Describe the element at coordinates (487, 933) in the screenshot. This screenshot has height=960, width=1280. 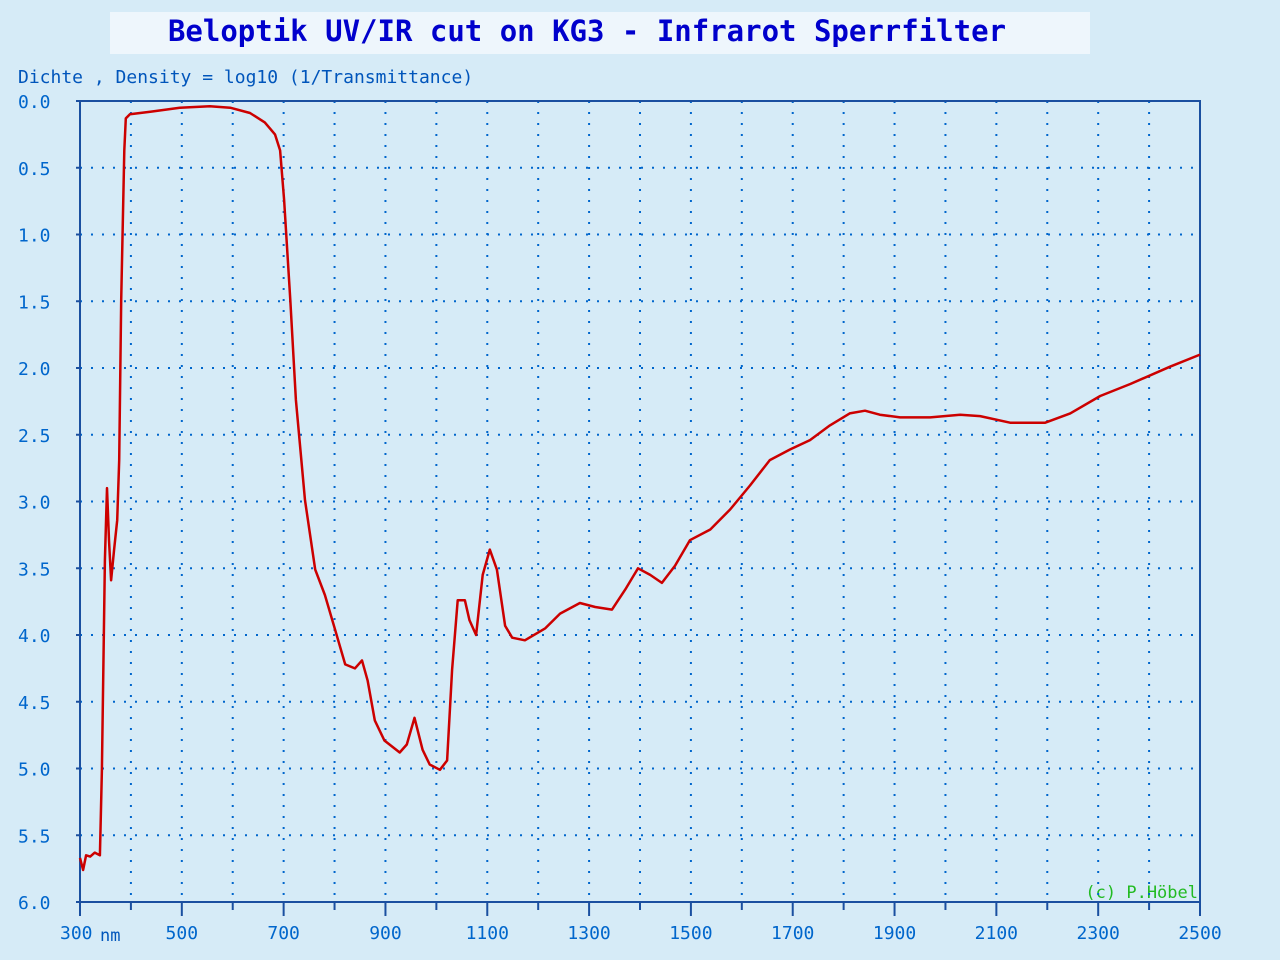
I see `x-tick-label: 1100` at that location.